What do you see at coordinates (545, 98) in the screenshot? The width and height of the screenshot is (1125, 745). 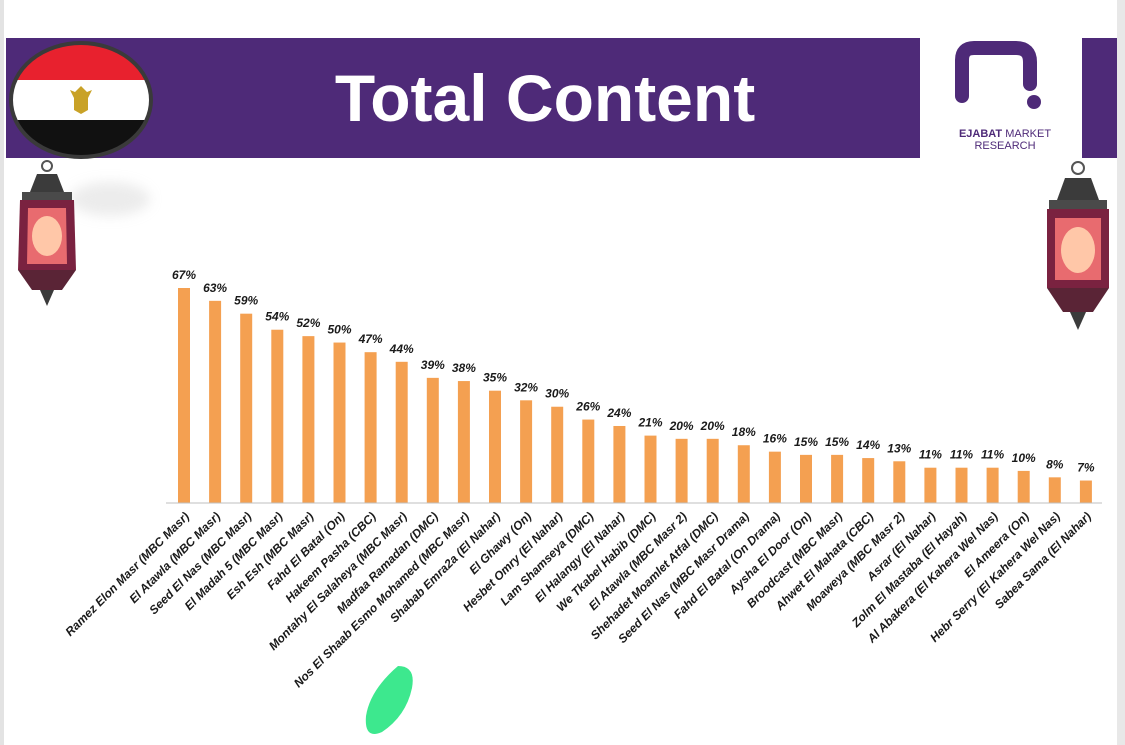 I see `page-title: Total Content` at bounding box center [545, 98].